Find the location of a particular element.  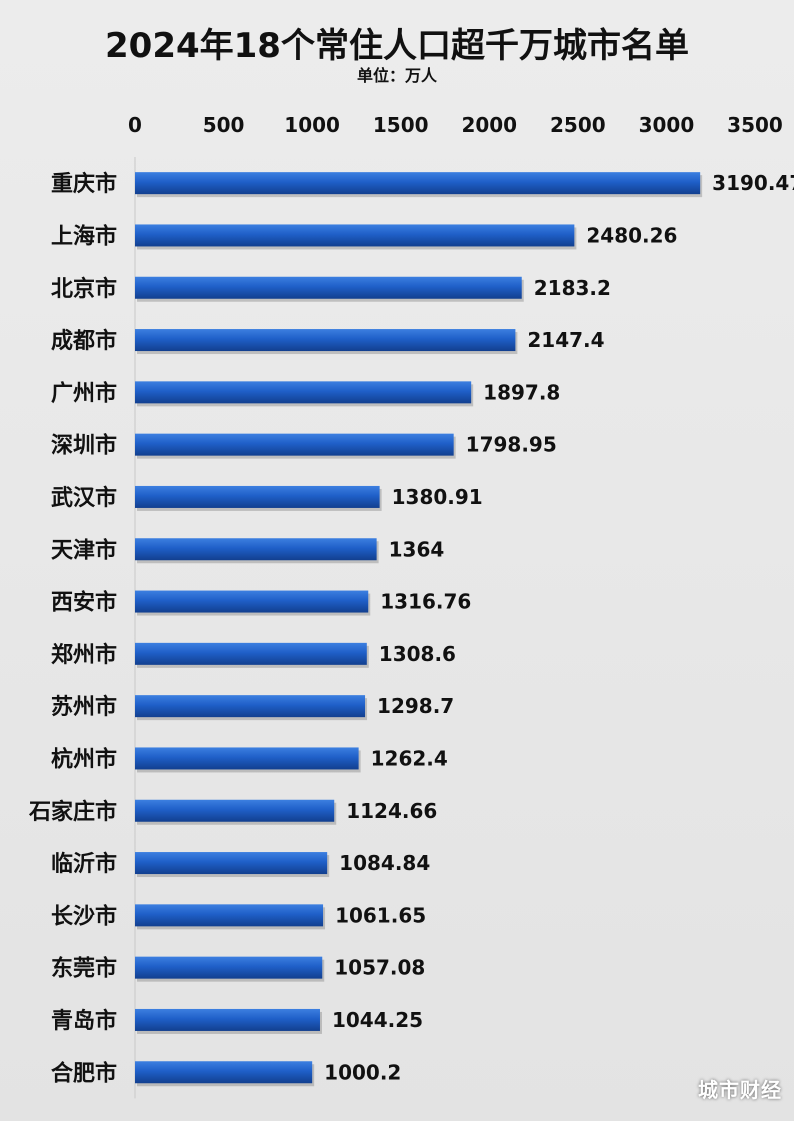

category-label: 深圳市 is located at coordinates (84, 446).